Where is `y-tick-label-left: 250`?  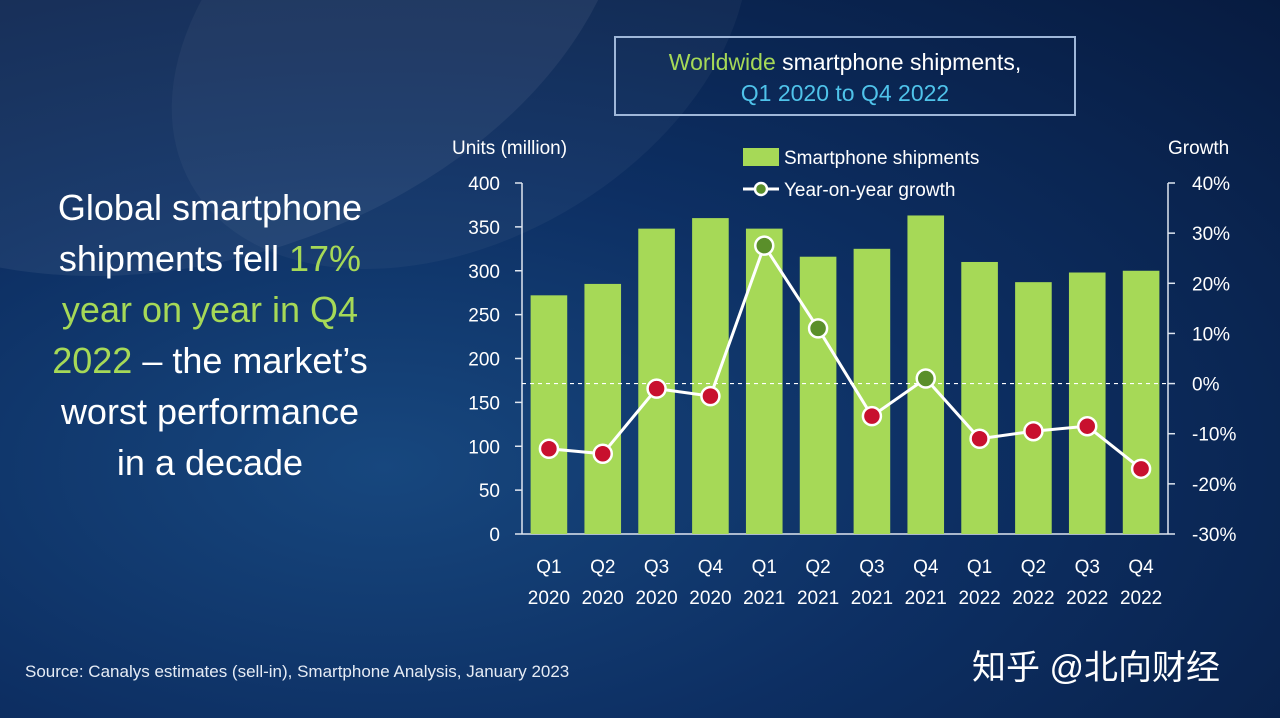 y-tick-label-left: 250 is located at coordinates (484, 316).